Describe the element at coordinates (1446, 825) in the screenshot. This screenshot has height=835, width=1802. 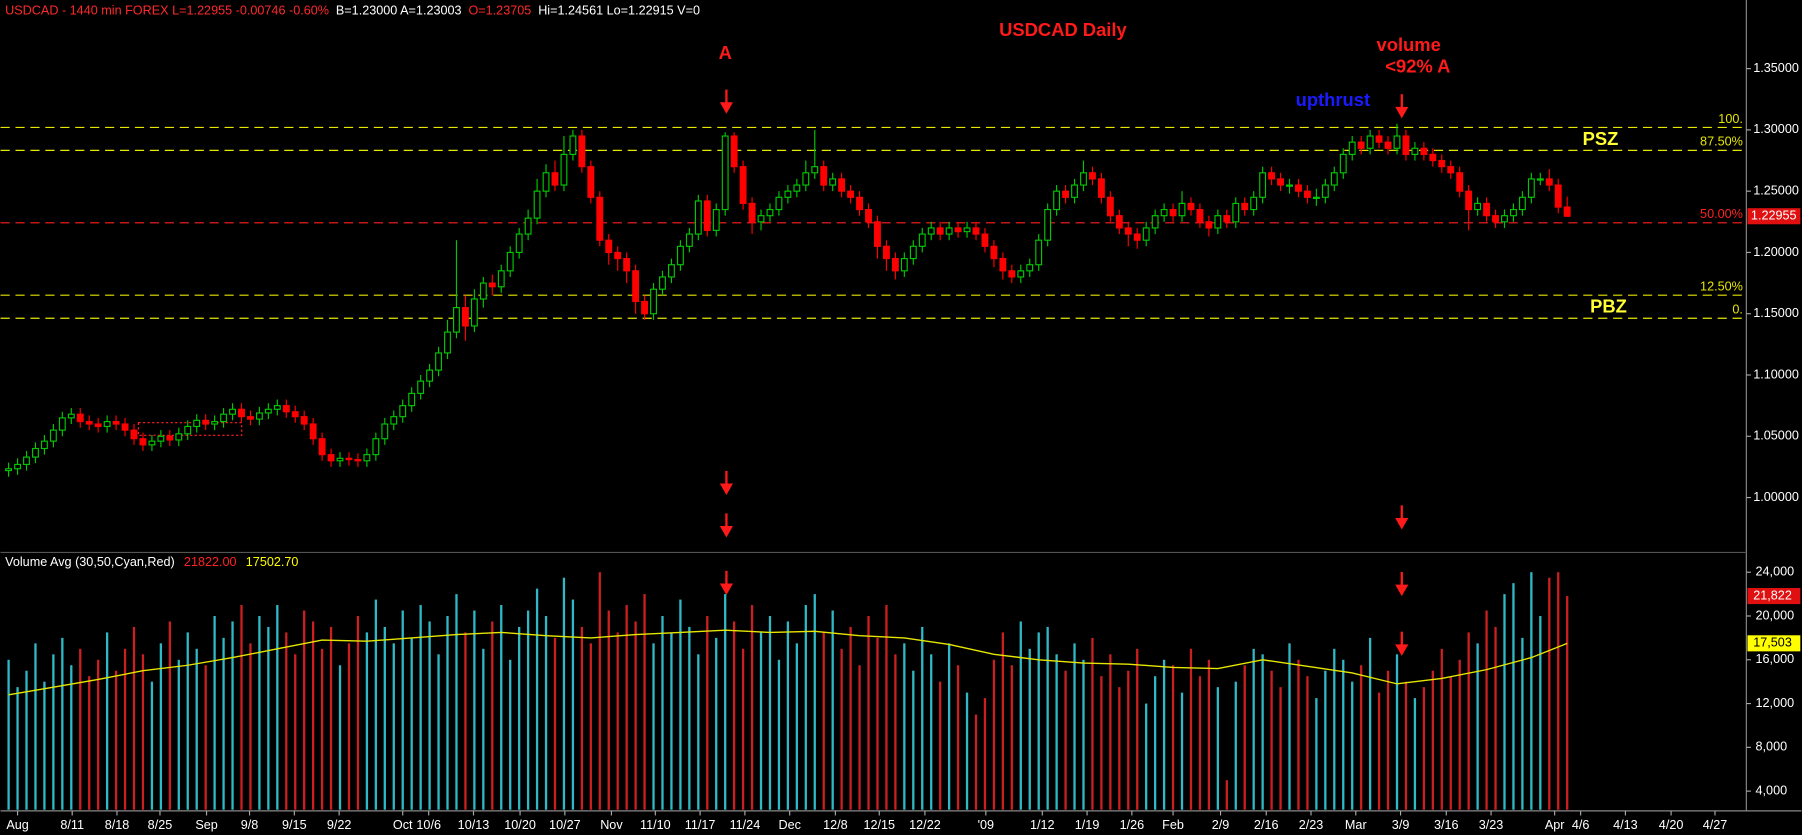
I see `x-tick-label: 3/16` at that location.